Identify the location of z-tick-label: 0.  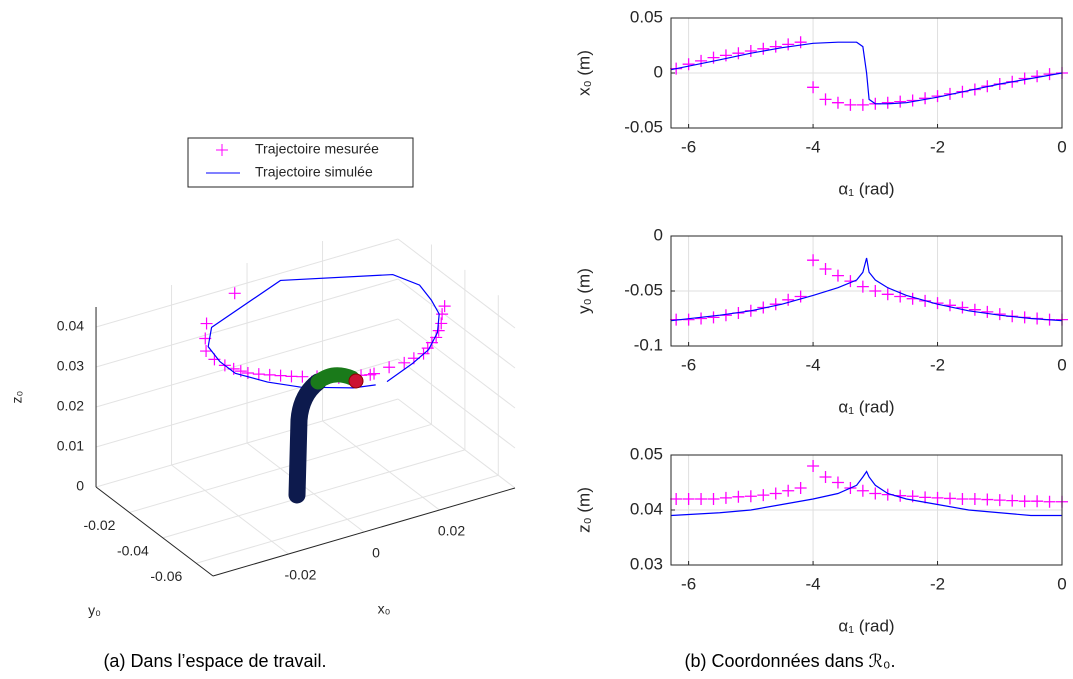
(80, 486).